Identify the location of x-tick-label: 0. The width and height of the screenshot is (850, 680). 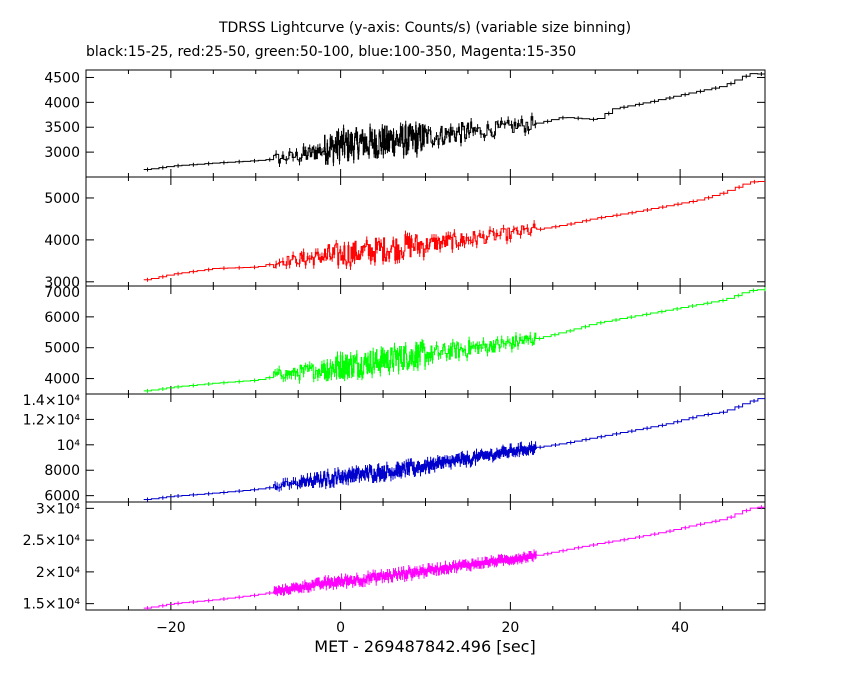
(340, 628).